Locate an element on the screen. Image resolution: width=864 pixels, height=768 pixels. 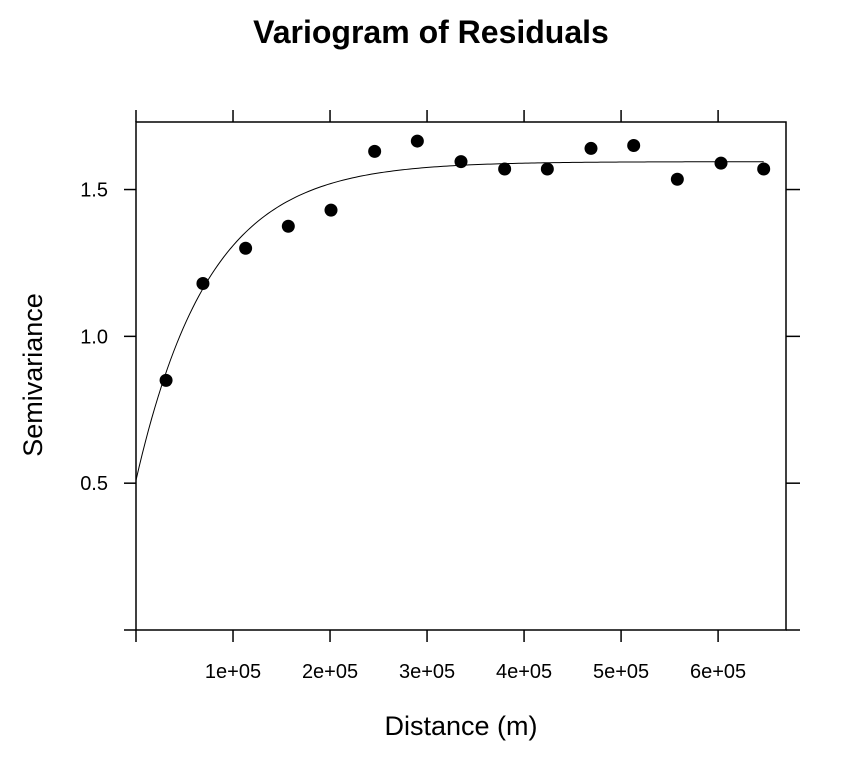
y-tick-label: 1.5 is located at coordinates (94, 191).